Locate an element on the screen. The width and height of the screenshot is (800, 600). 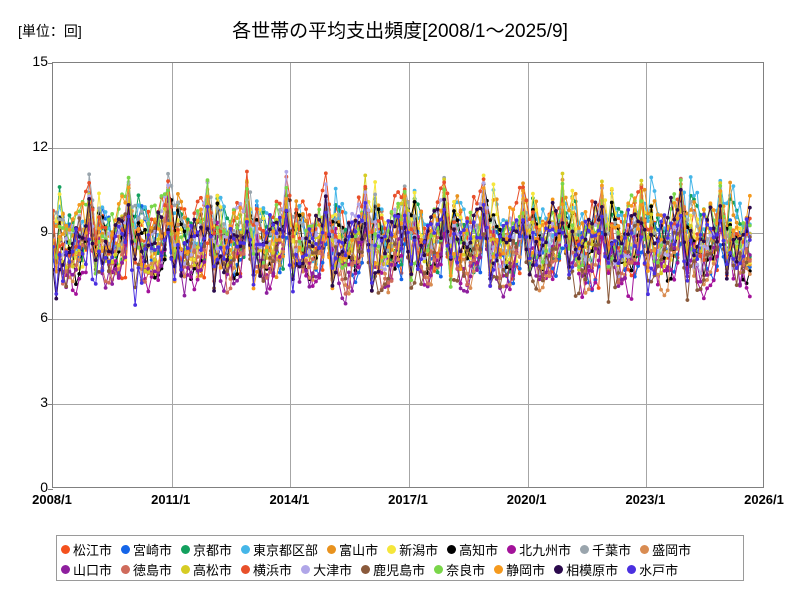
legend-item-相模原市: 相模原市 is located at coordinates (586, 569).